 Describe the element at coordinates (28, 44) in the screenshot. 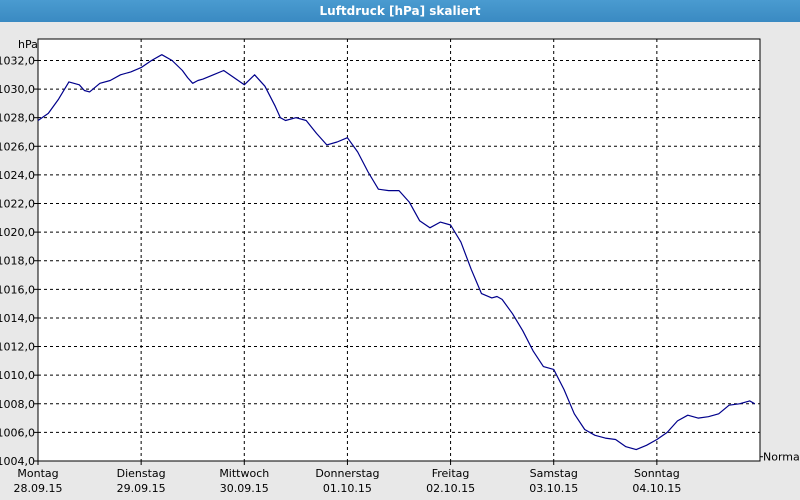

I see `y-axis-unit-label: hPa` at that location.